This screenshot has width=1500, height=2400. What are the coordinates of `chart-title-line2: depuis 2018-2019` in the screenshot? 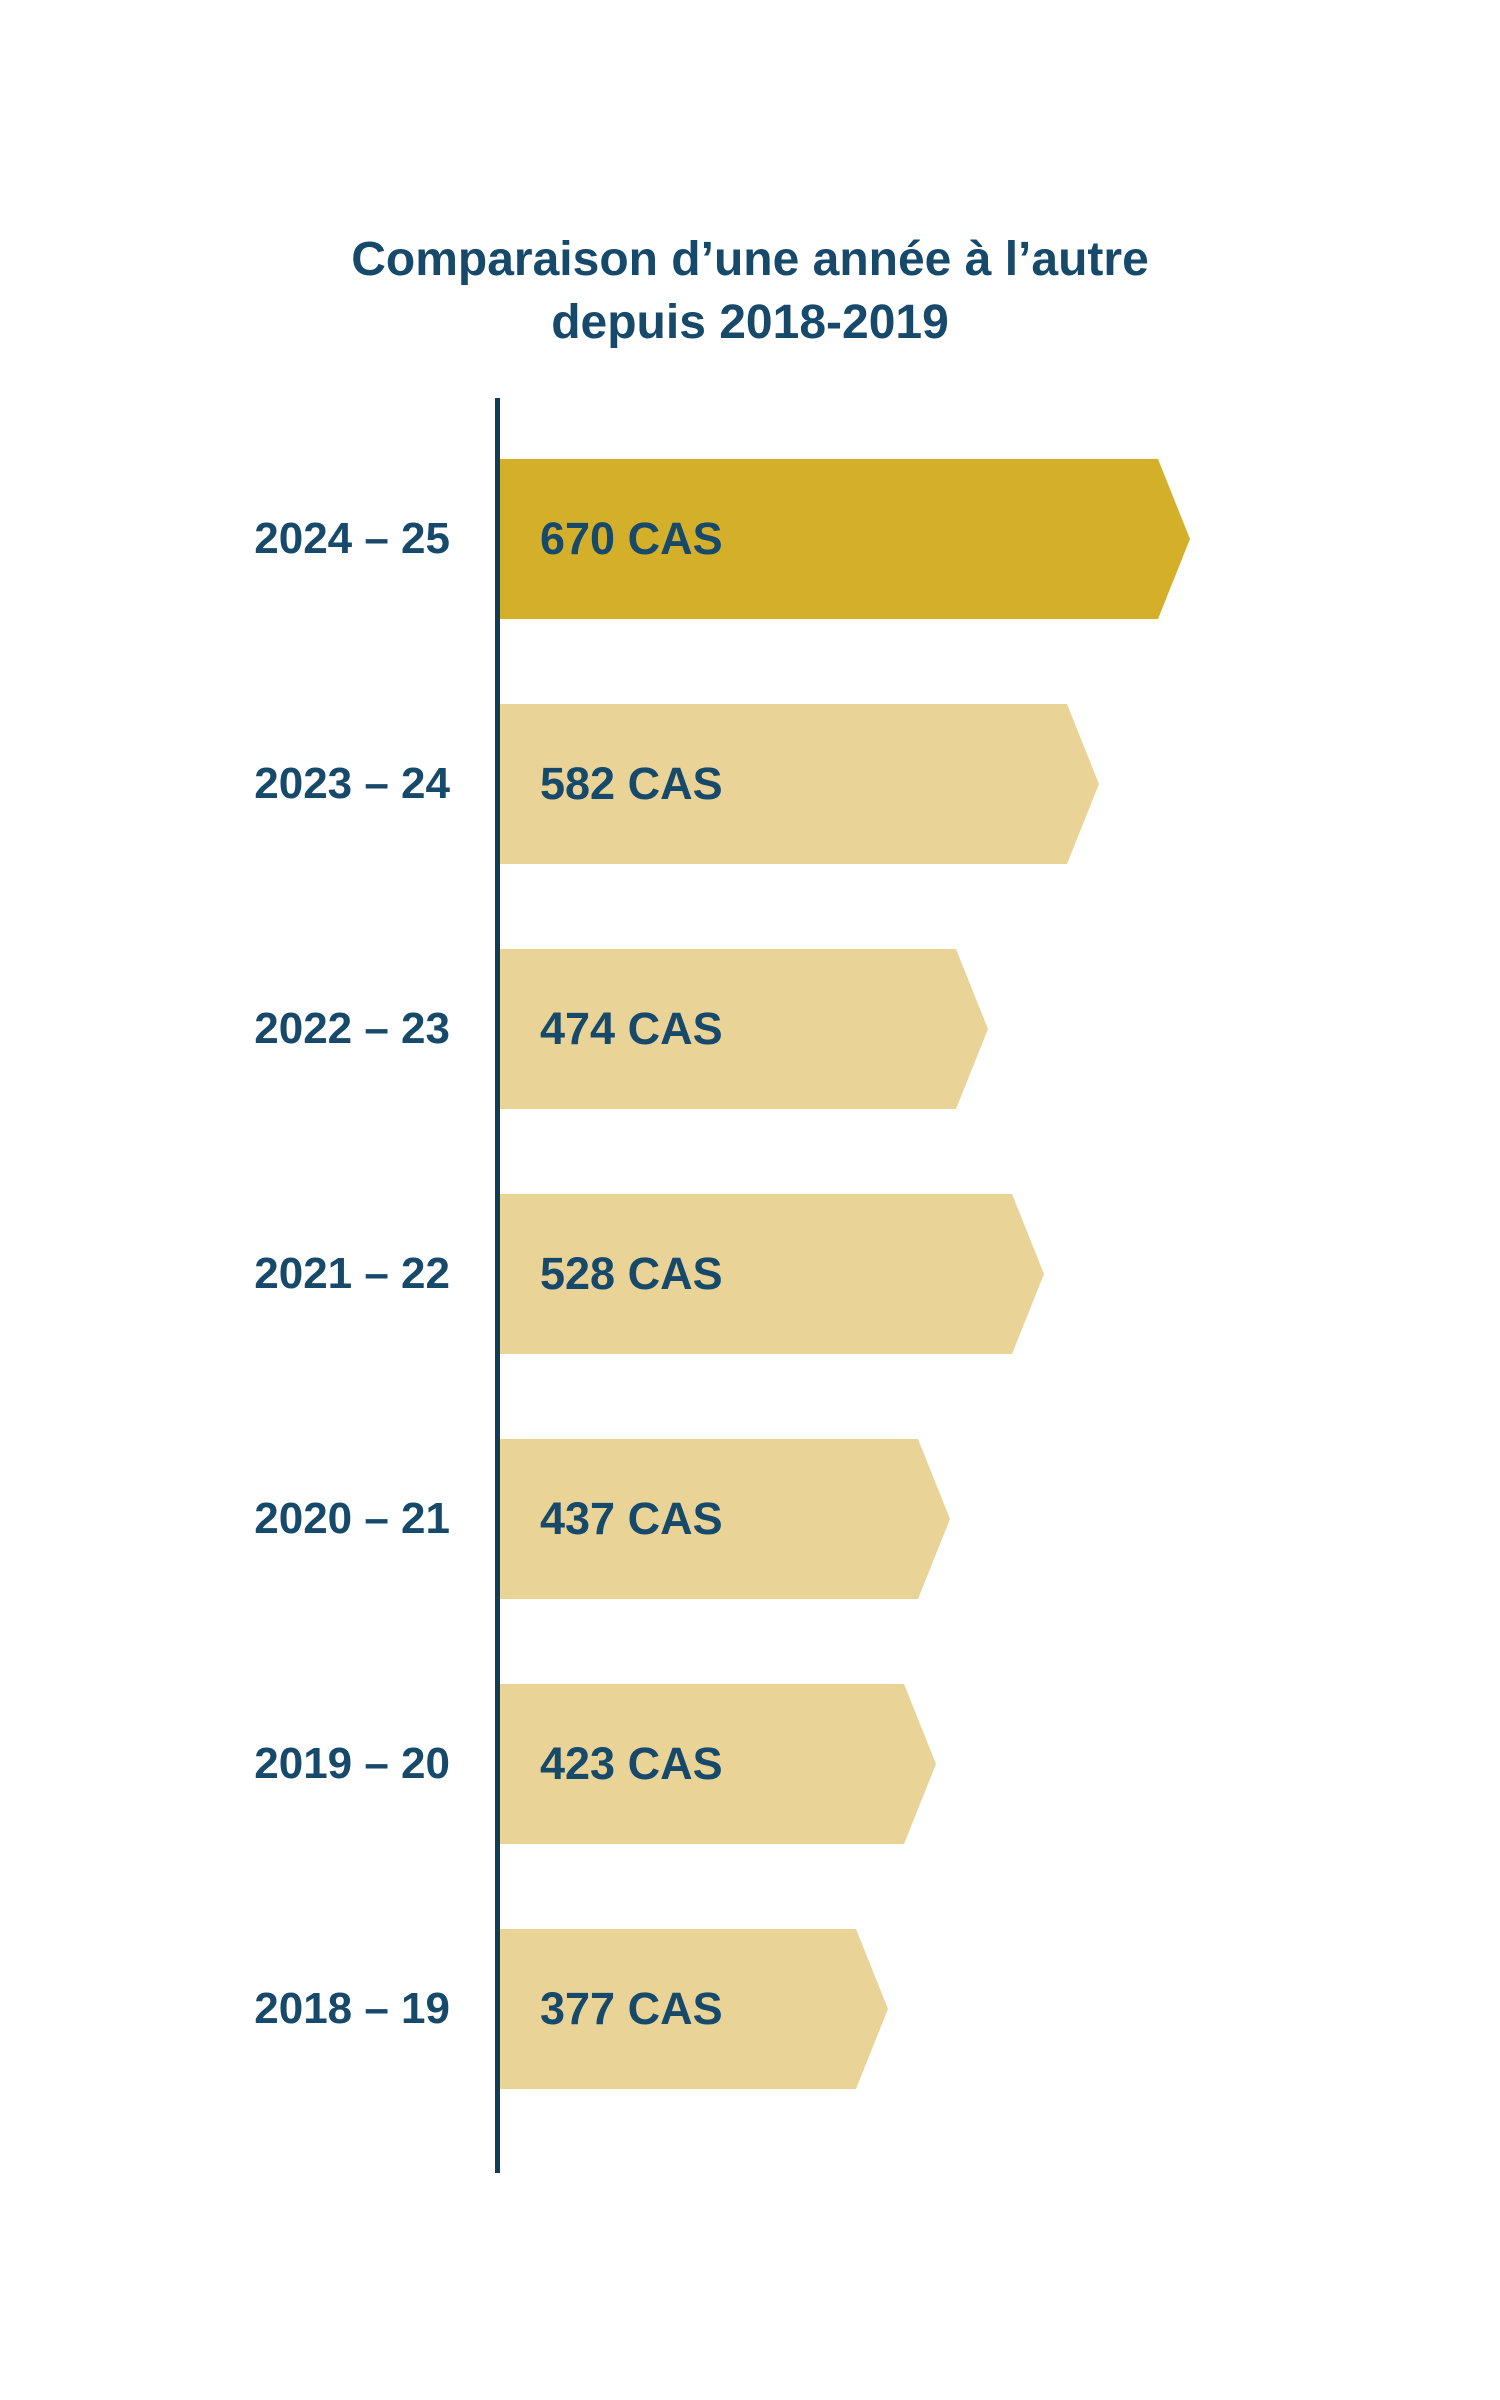 It's located at (750, 322).